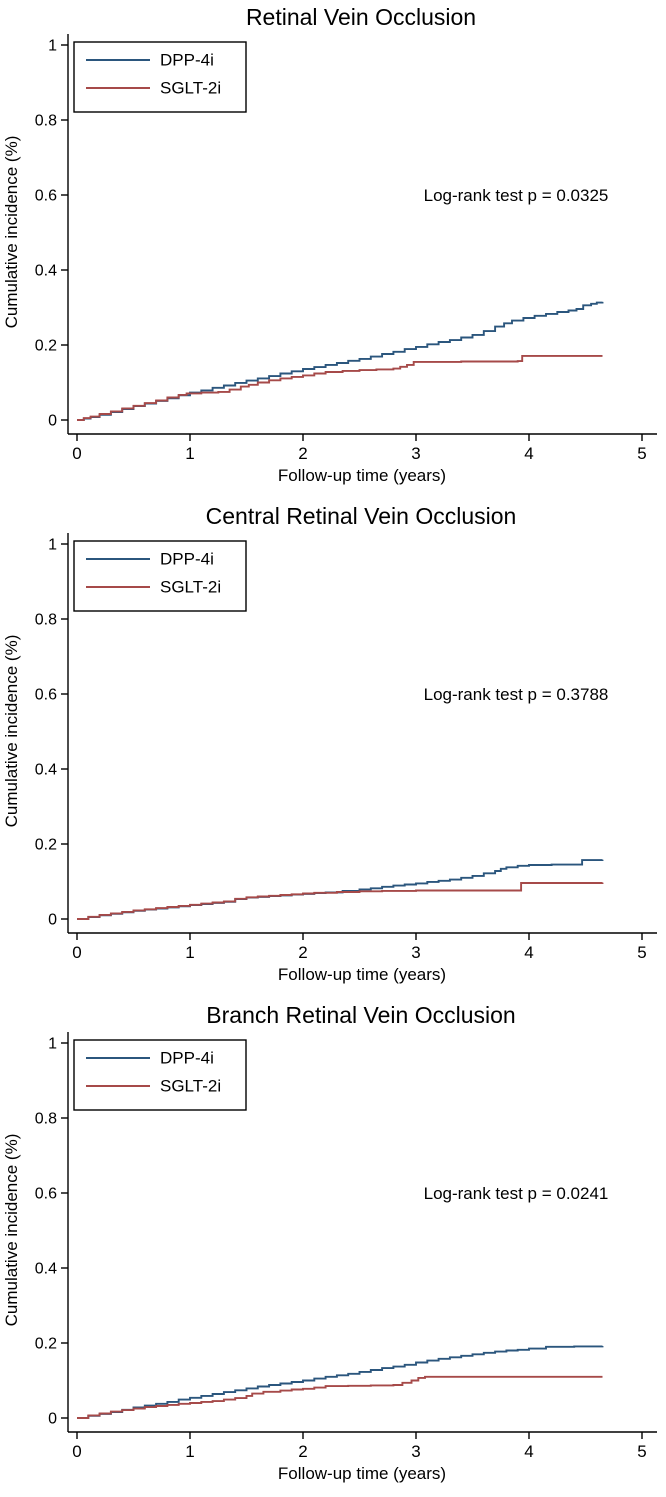 The height and width of the screenshot is (1497, 666). Describe the element at coordinates (360, 1015) in the screenshot. I see `chart-title: Branch Retinal Vein Occlusion` at that location.